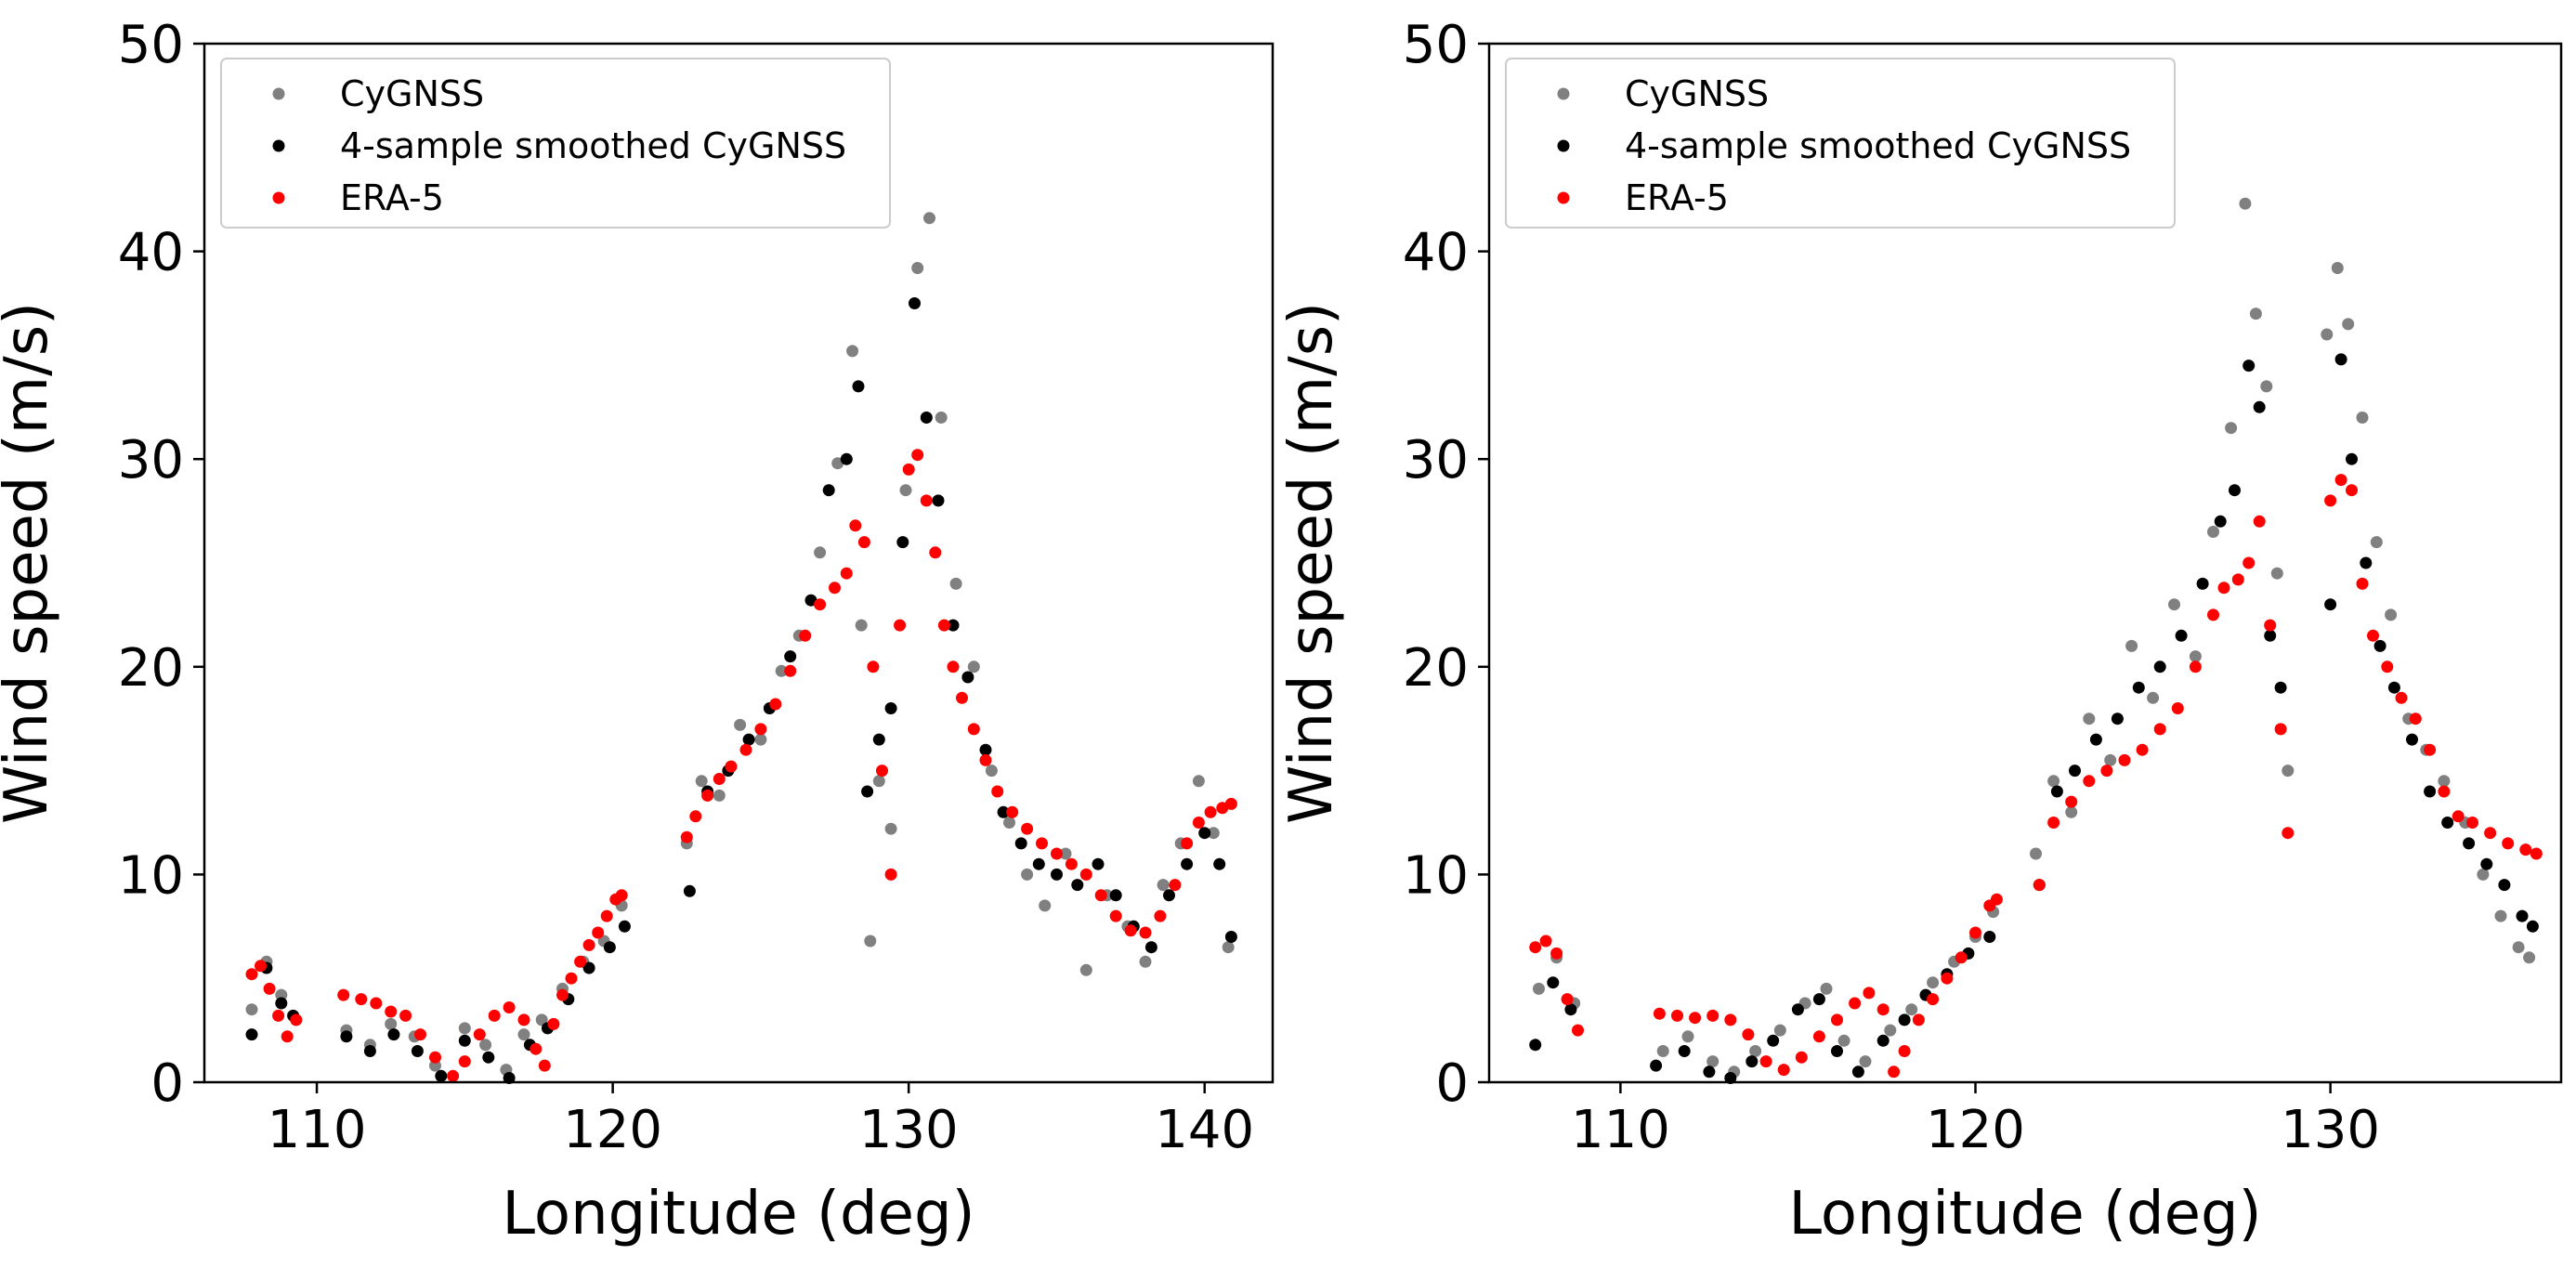 Image resolution: width=2576 pixels, height=1268 pixels. Describe the element at coordinates (1436, 668) in the screenshot. I see `y-tick-label: 20` at that location.